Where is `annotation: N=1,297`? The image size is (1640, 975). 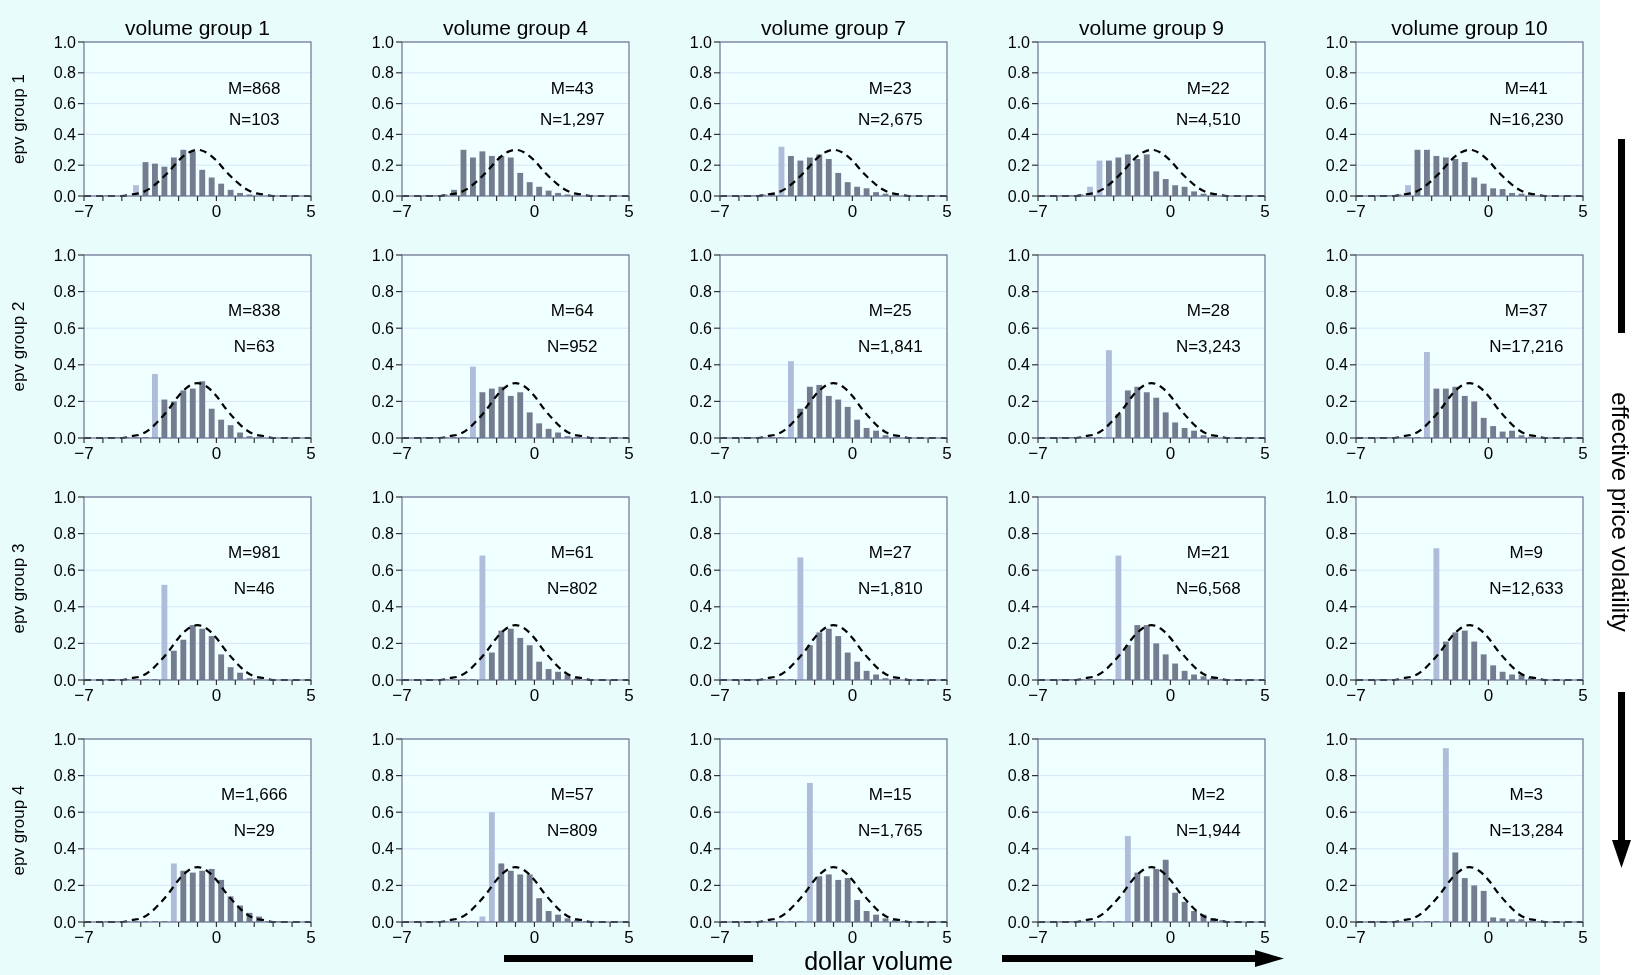
annotation: N=1,297 is located at coordinates (572, 119).